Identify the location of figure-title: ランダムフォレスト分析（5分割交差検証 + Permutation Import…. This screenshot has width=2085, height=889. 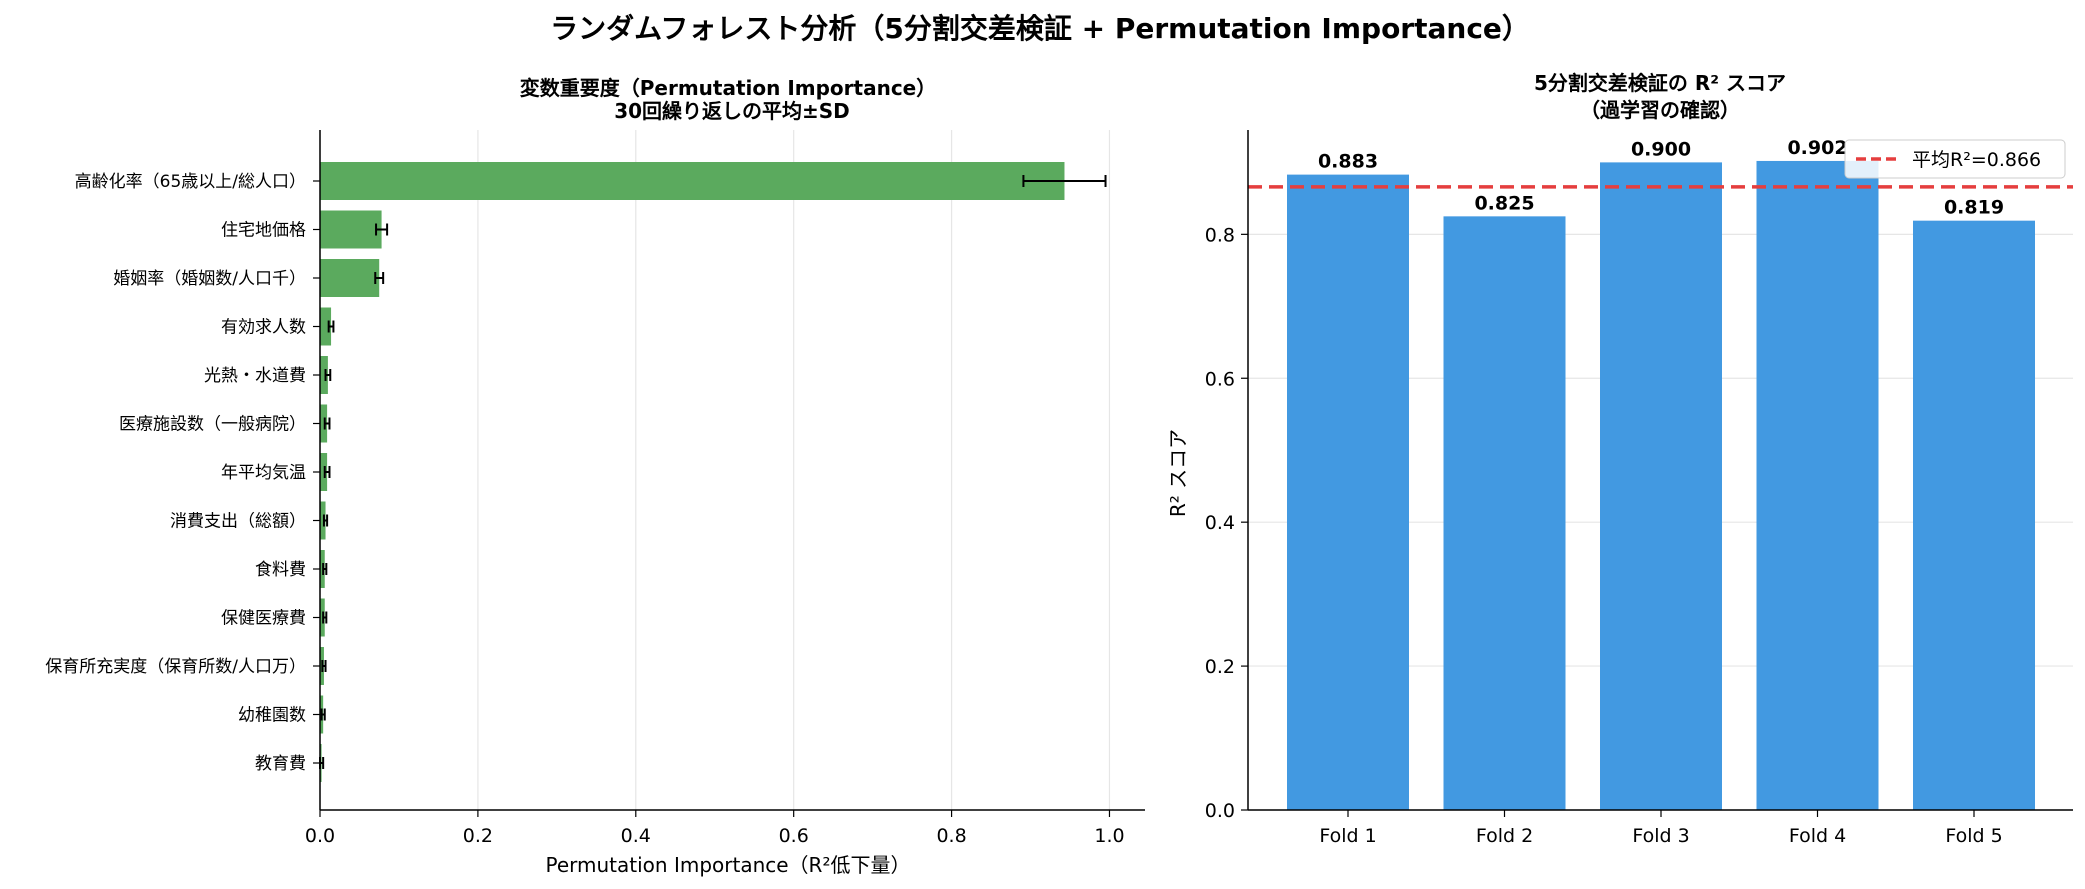
(1040, 28).